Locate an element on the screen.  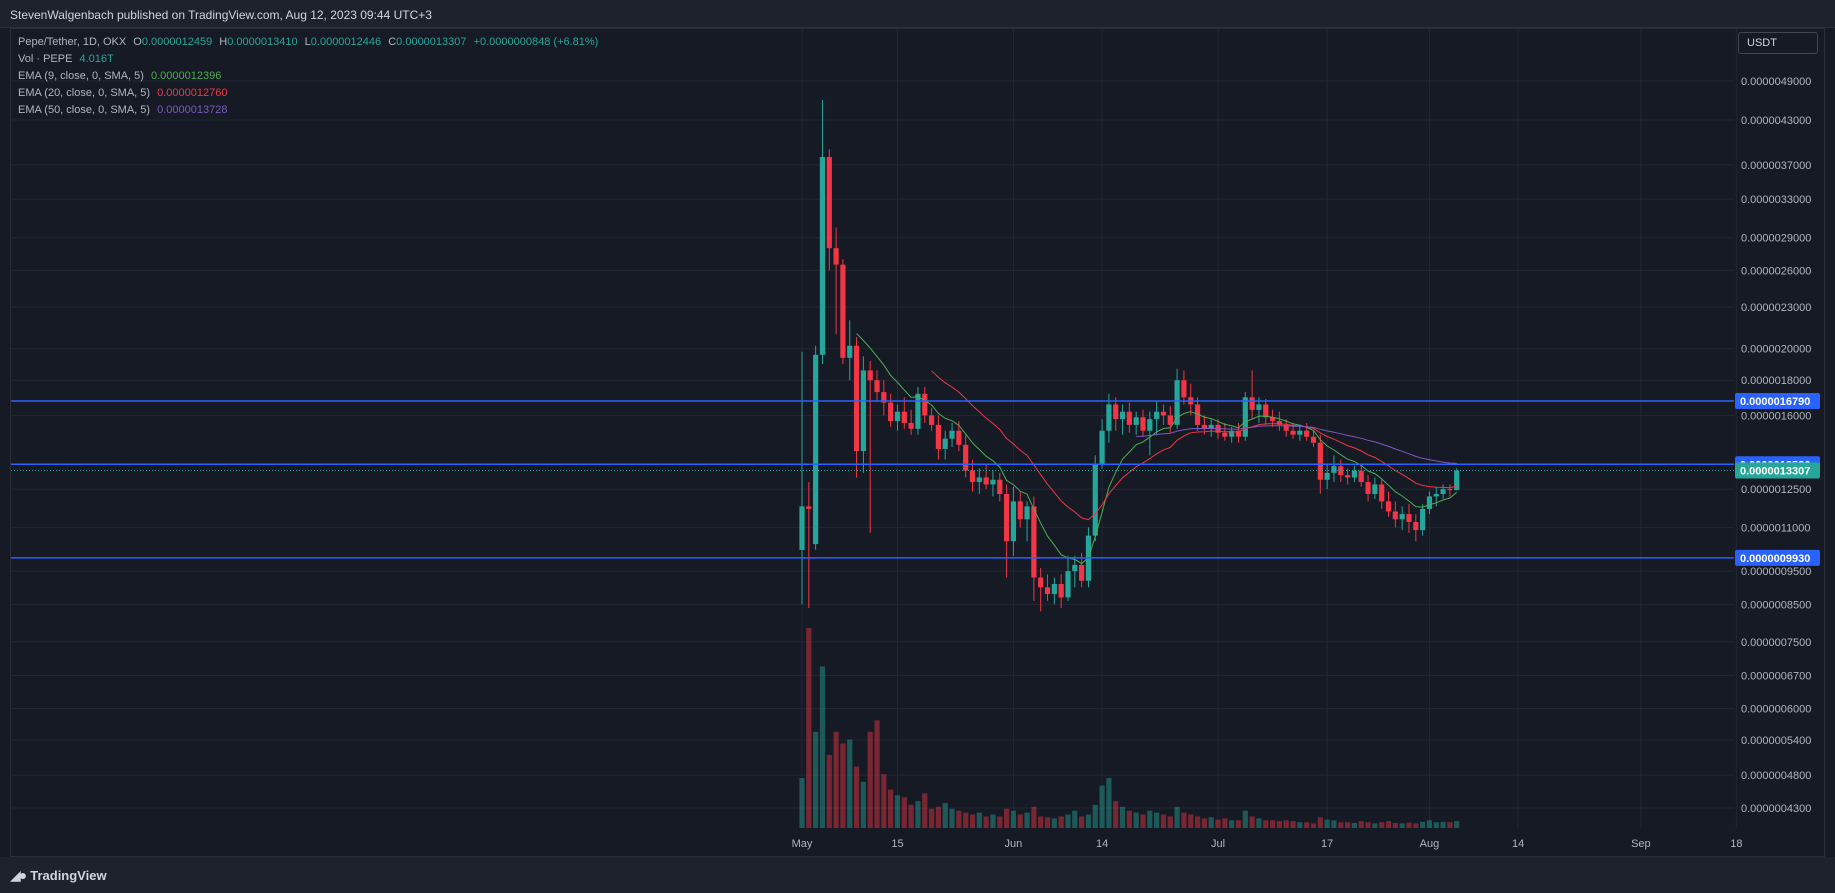
legend-open-value: 0.0000012459 is located at coordinates (177, 42).